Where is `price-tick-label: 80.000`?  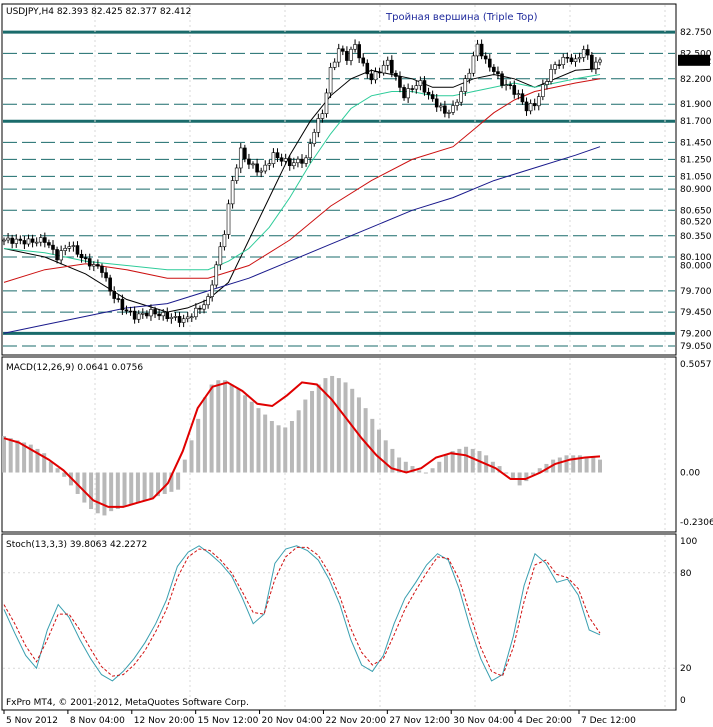 price-tick-label: 80.000 is located at coordinates (696, 266).